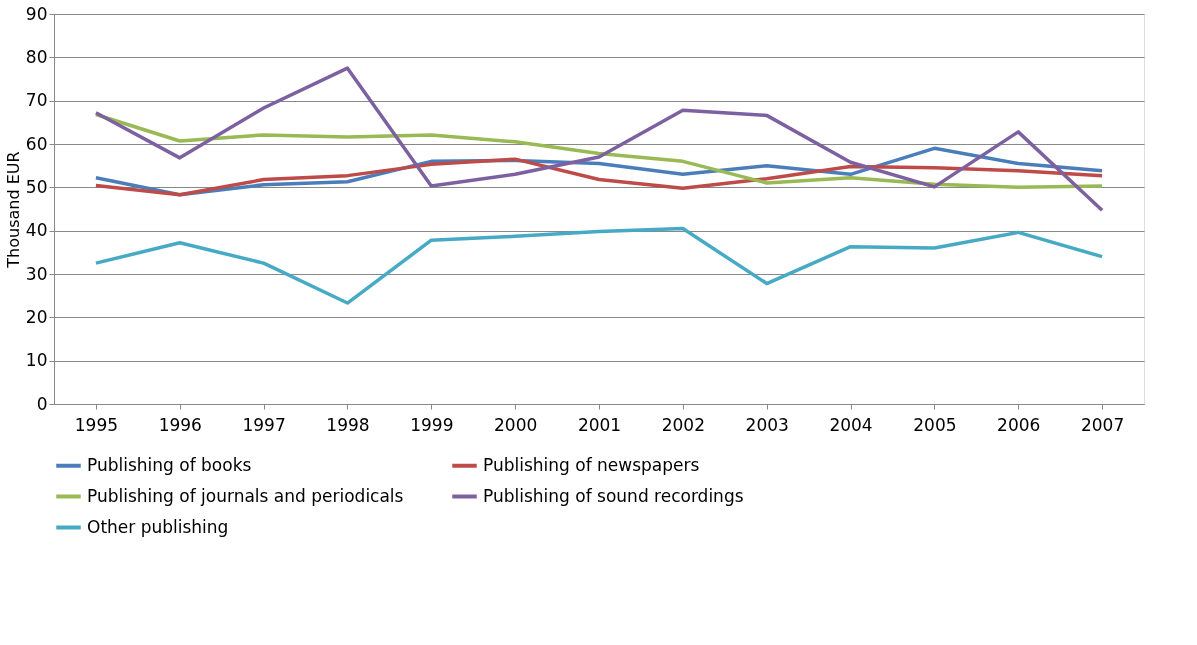  Describe the element at coordinates (348, 424) in the screenshot. I see `x-tick-label: 1998` at that location.